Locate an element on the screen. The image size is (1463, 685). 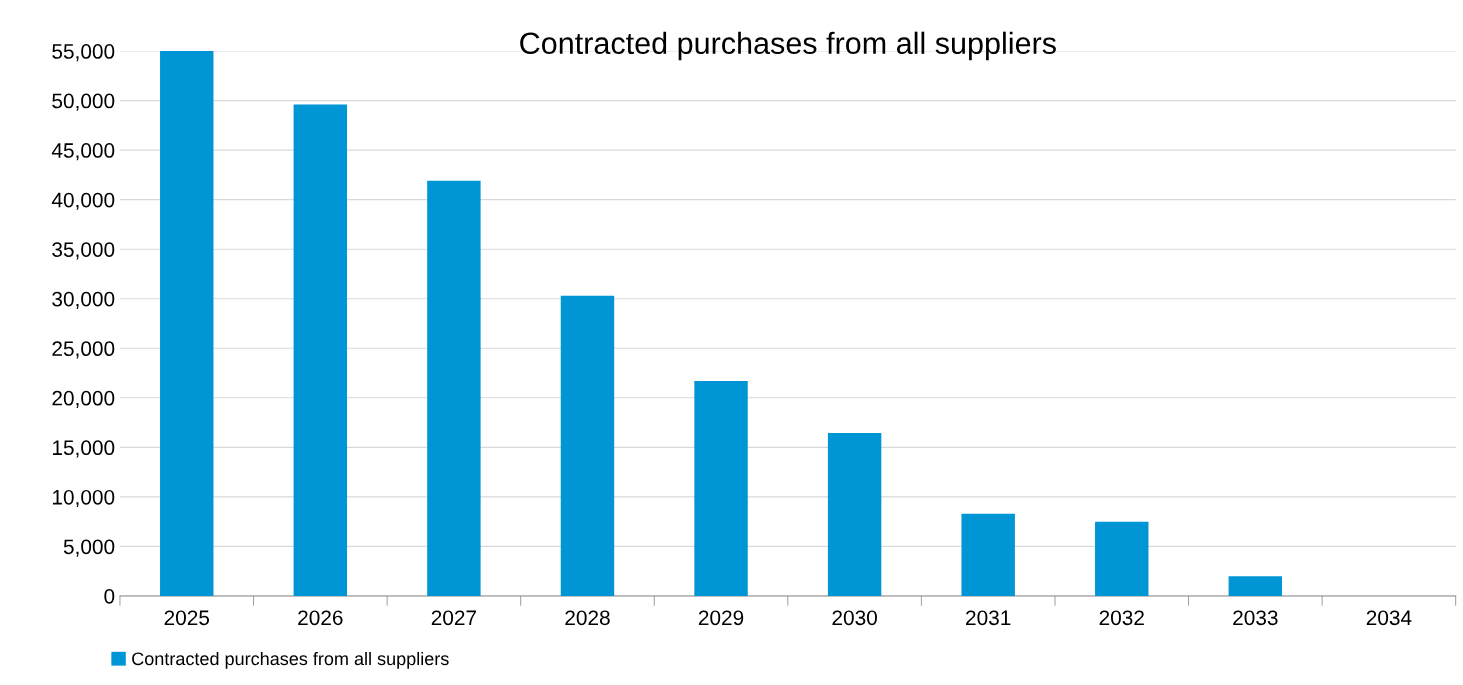
x-tick-label: 2033 is located at coordinates (1255, 618).